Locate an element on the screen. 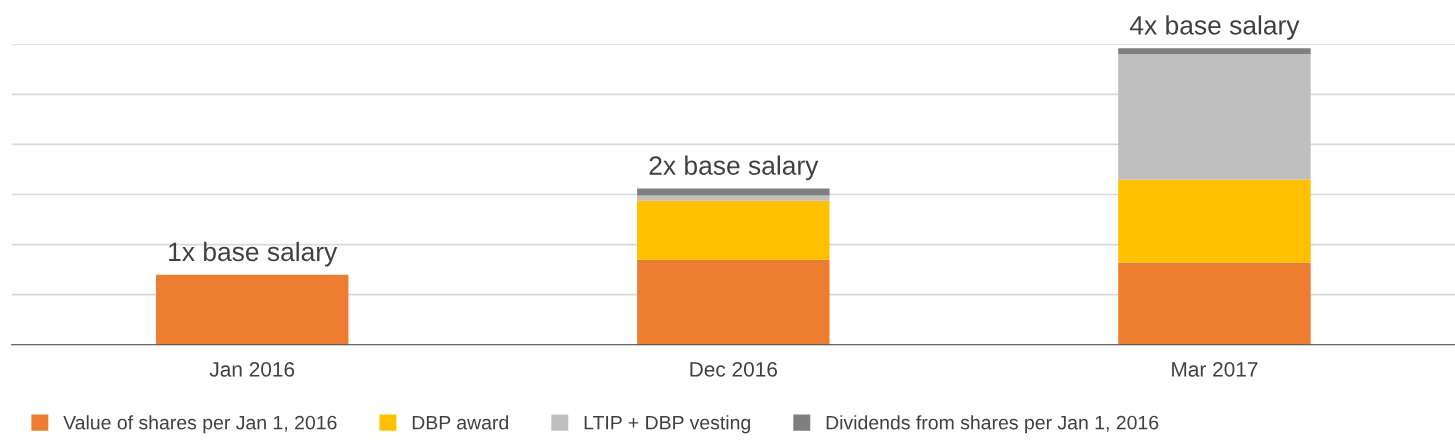 The image size is (1455, 442). x-tick-label: Jan 2016 is located at coordinates (252, 369).